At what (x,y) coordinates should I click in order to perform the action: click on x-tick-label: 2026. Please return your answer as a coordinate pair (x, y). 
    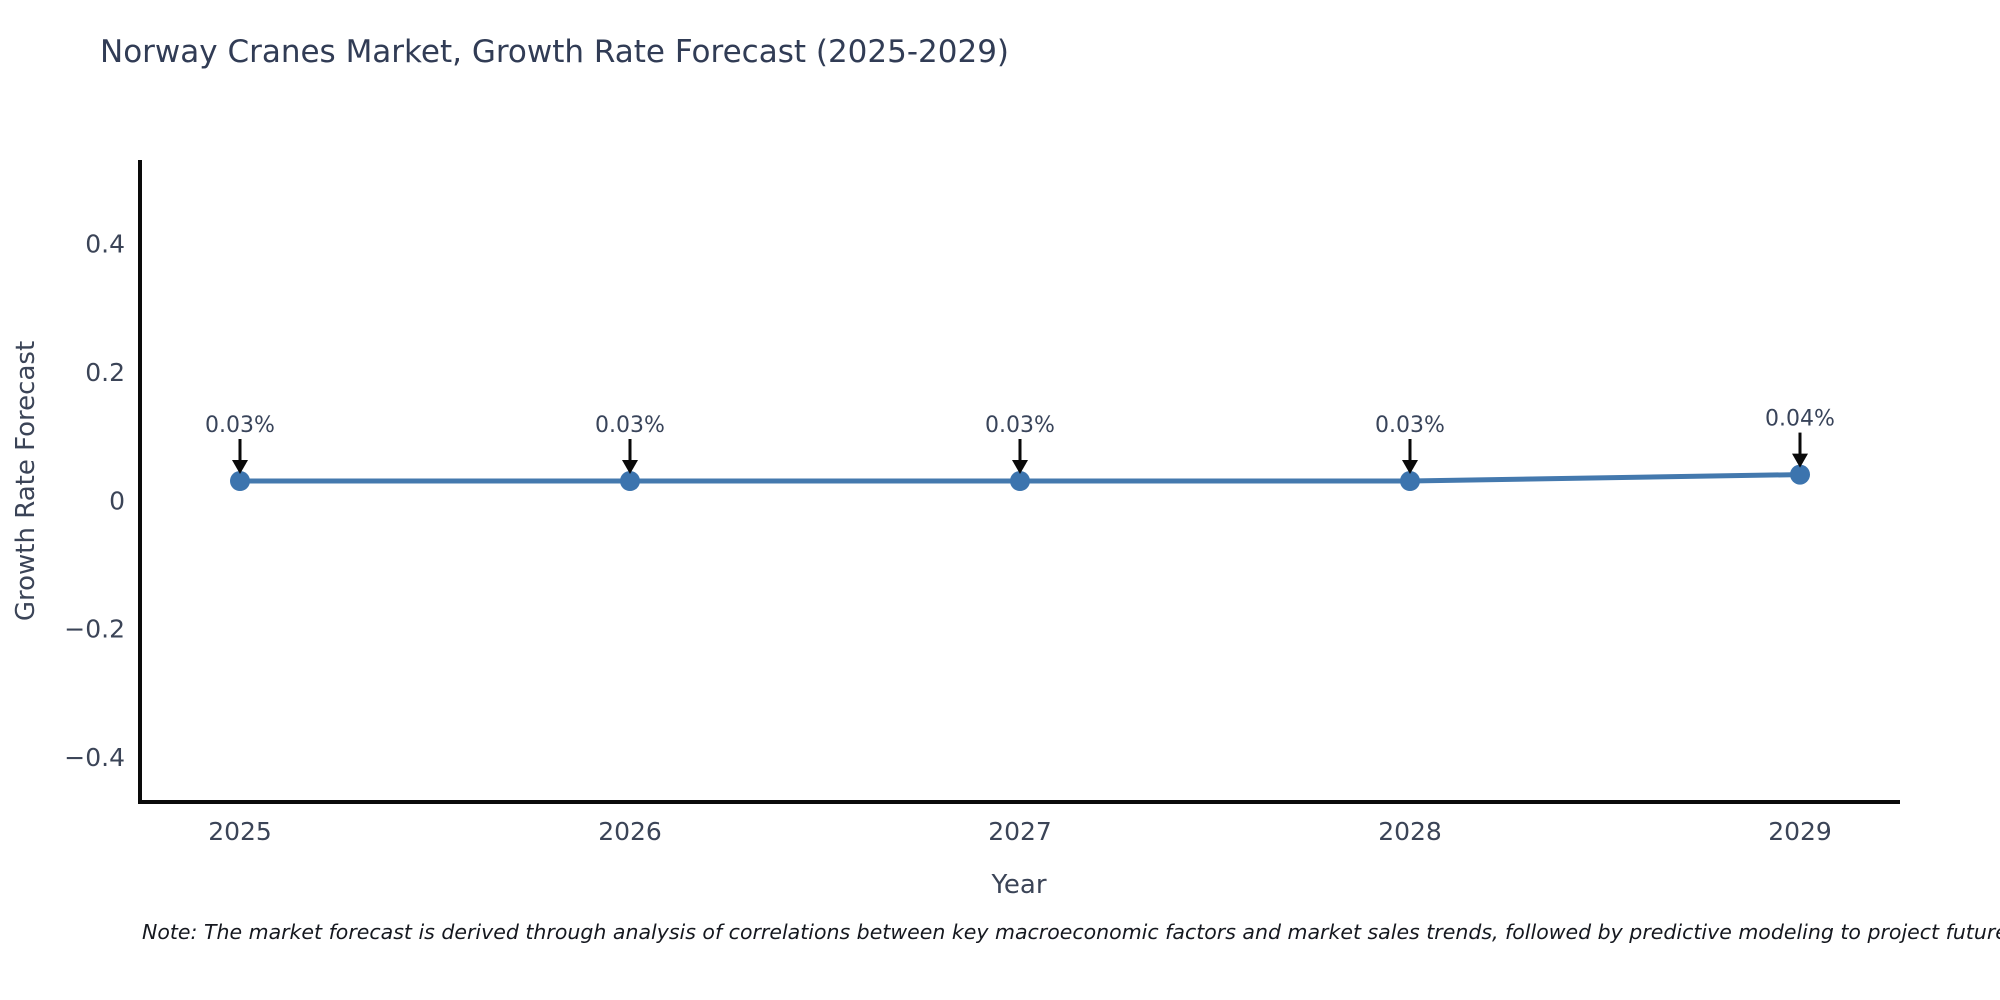
    Looking at the image, I should click on (630, 831).